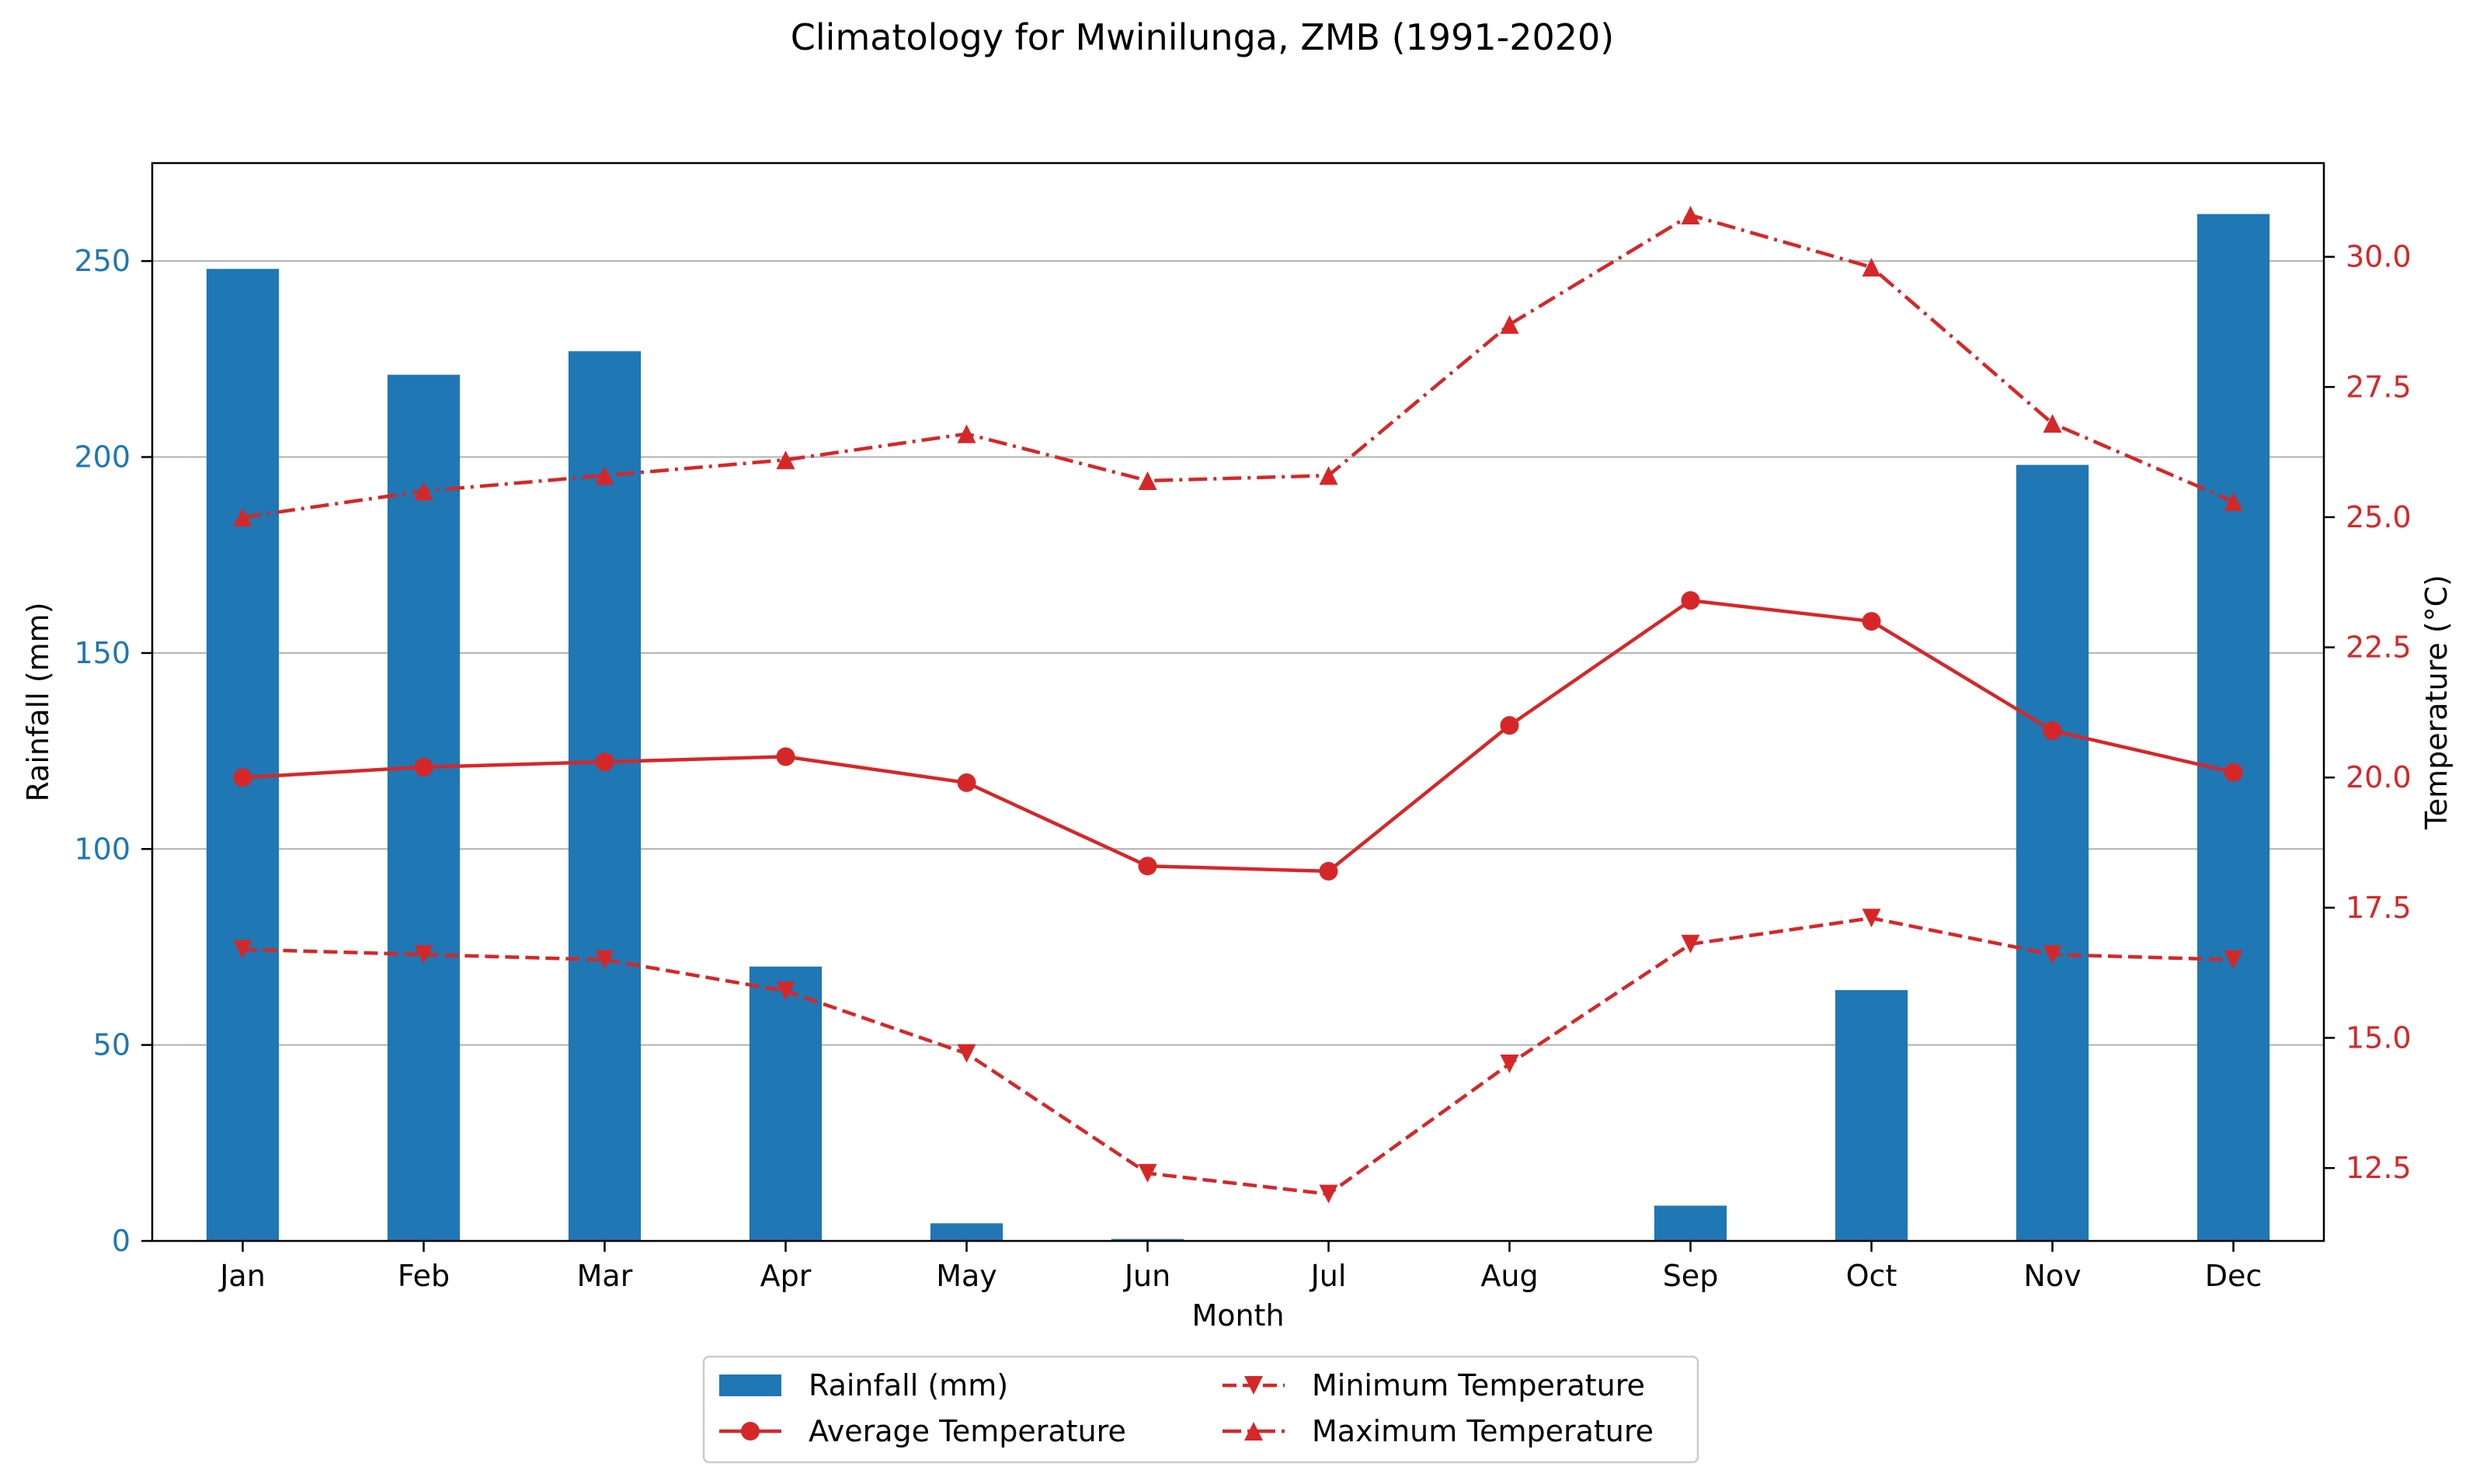 The image size is (2480, 1484). What do you see at coordinates (1328, 1276) in the screenshot?
I see `x-tick-label: Jul` at bounding box center [1328, 1276].